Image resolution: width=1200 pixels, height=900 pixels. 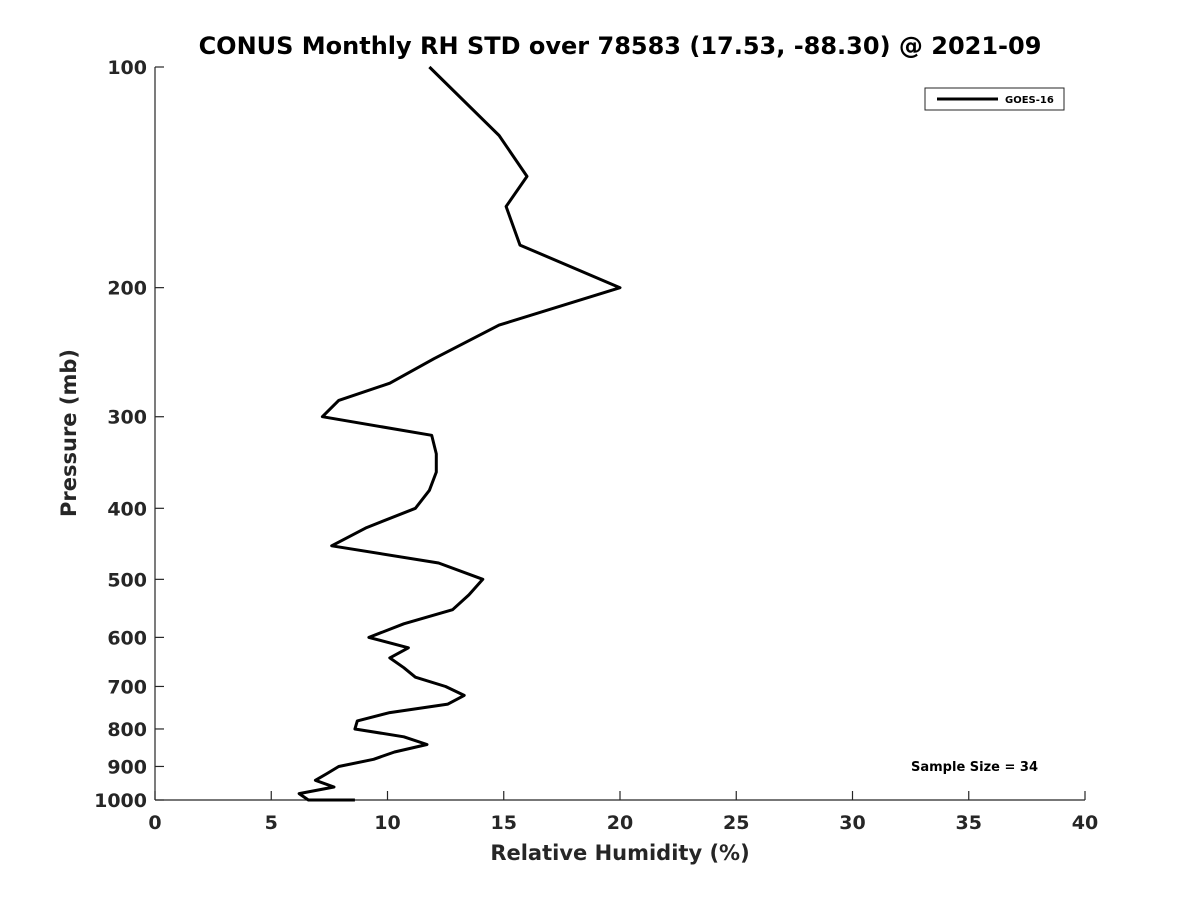 What do you see at coordinates (1085, 823) in the screenshot?
I see `x-tick-label: 40` at bounding box center [1085, 823].